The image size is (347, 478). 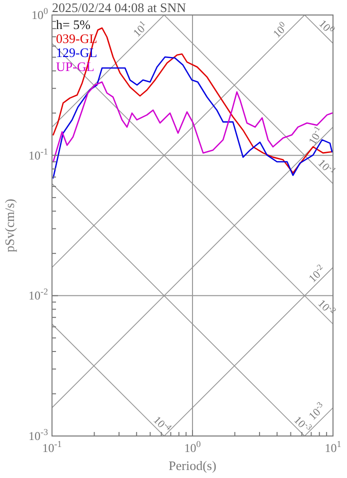 What do you see at coordinates (193, 447) in the screenshot?
I see `x-tick-label: 10$^{0}$` at bounding box center [193, 447].